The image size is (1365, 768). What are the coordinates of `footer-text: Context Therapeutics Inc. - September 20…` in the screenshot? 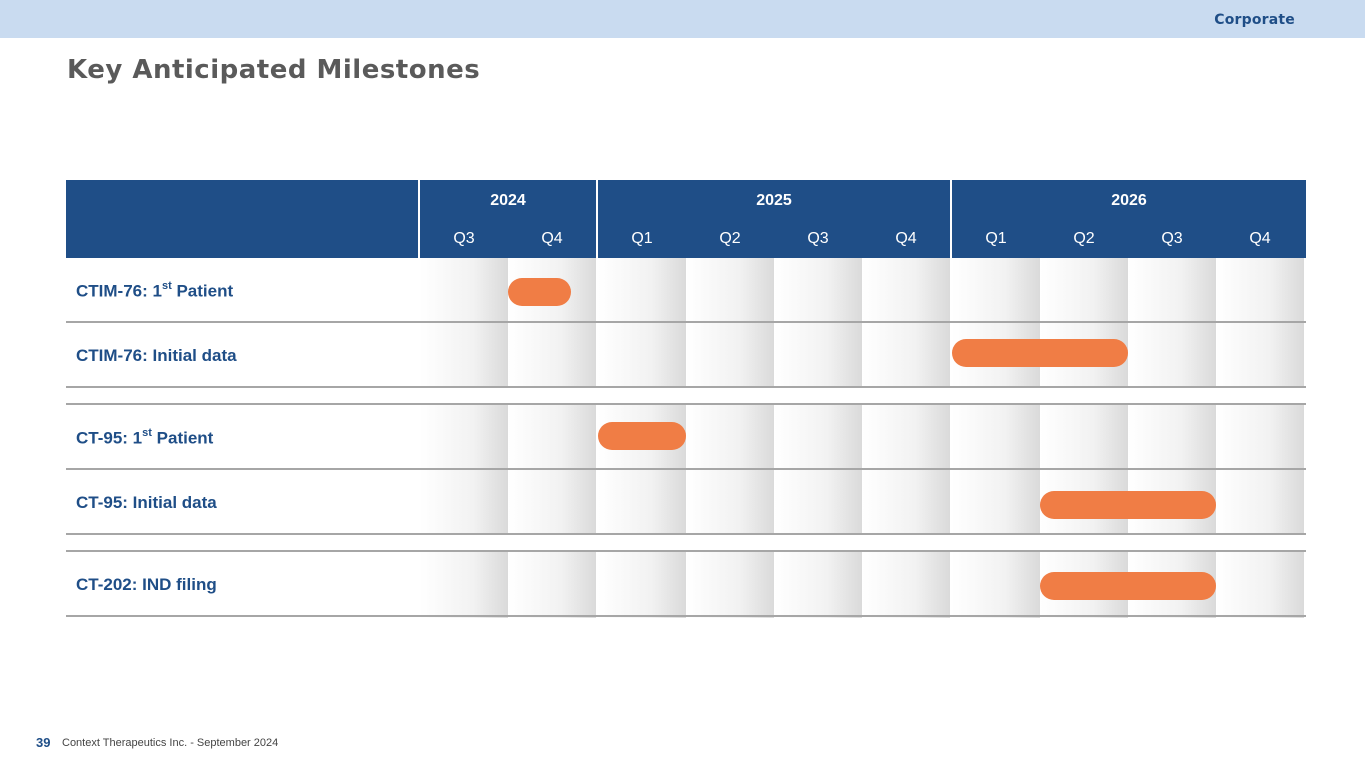 It's located at (170, 743).